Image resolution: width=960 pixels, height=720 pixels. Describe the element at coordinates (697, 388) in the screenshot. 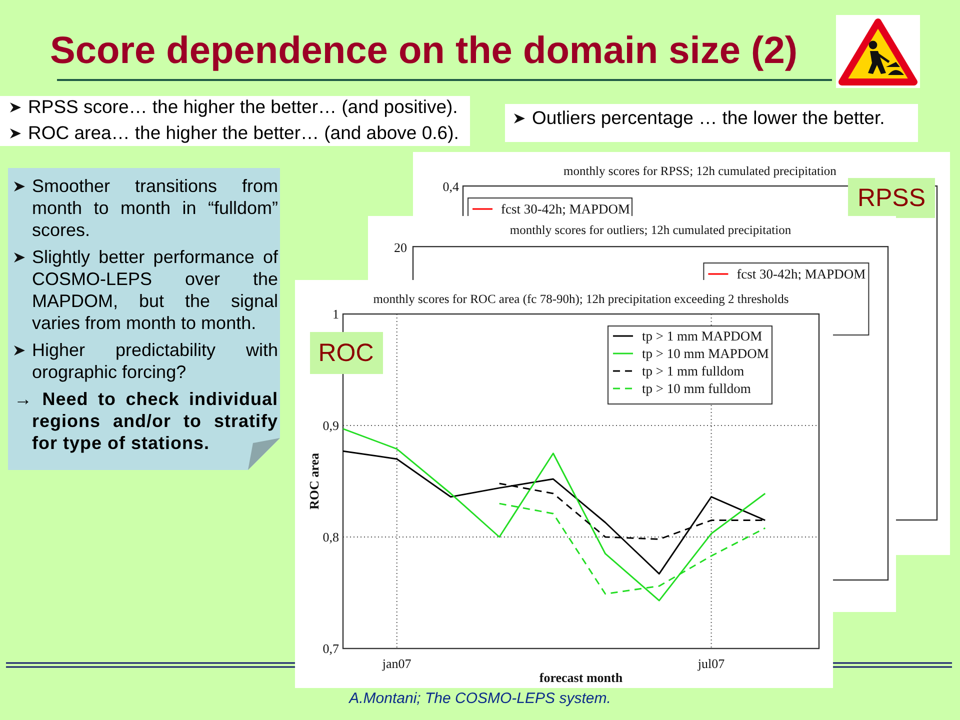

I see `legend-label: tp > 10 mm fulldom` at that location.